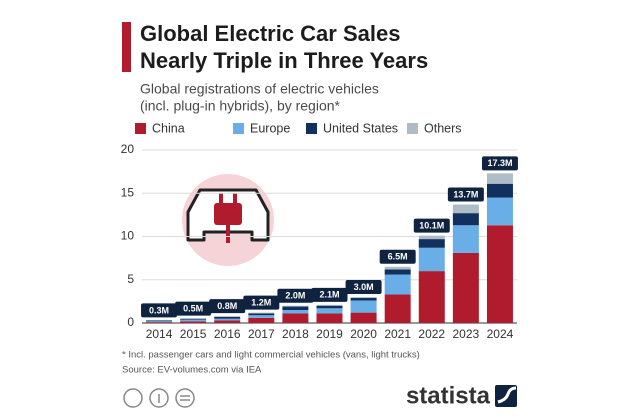  I want to click on total-label: 0.5M, so click(193, 309).